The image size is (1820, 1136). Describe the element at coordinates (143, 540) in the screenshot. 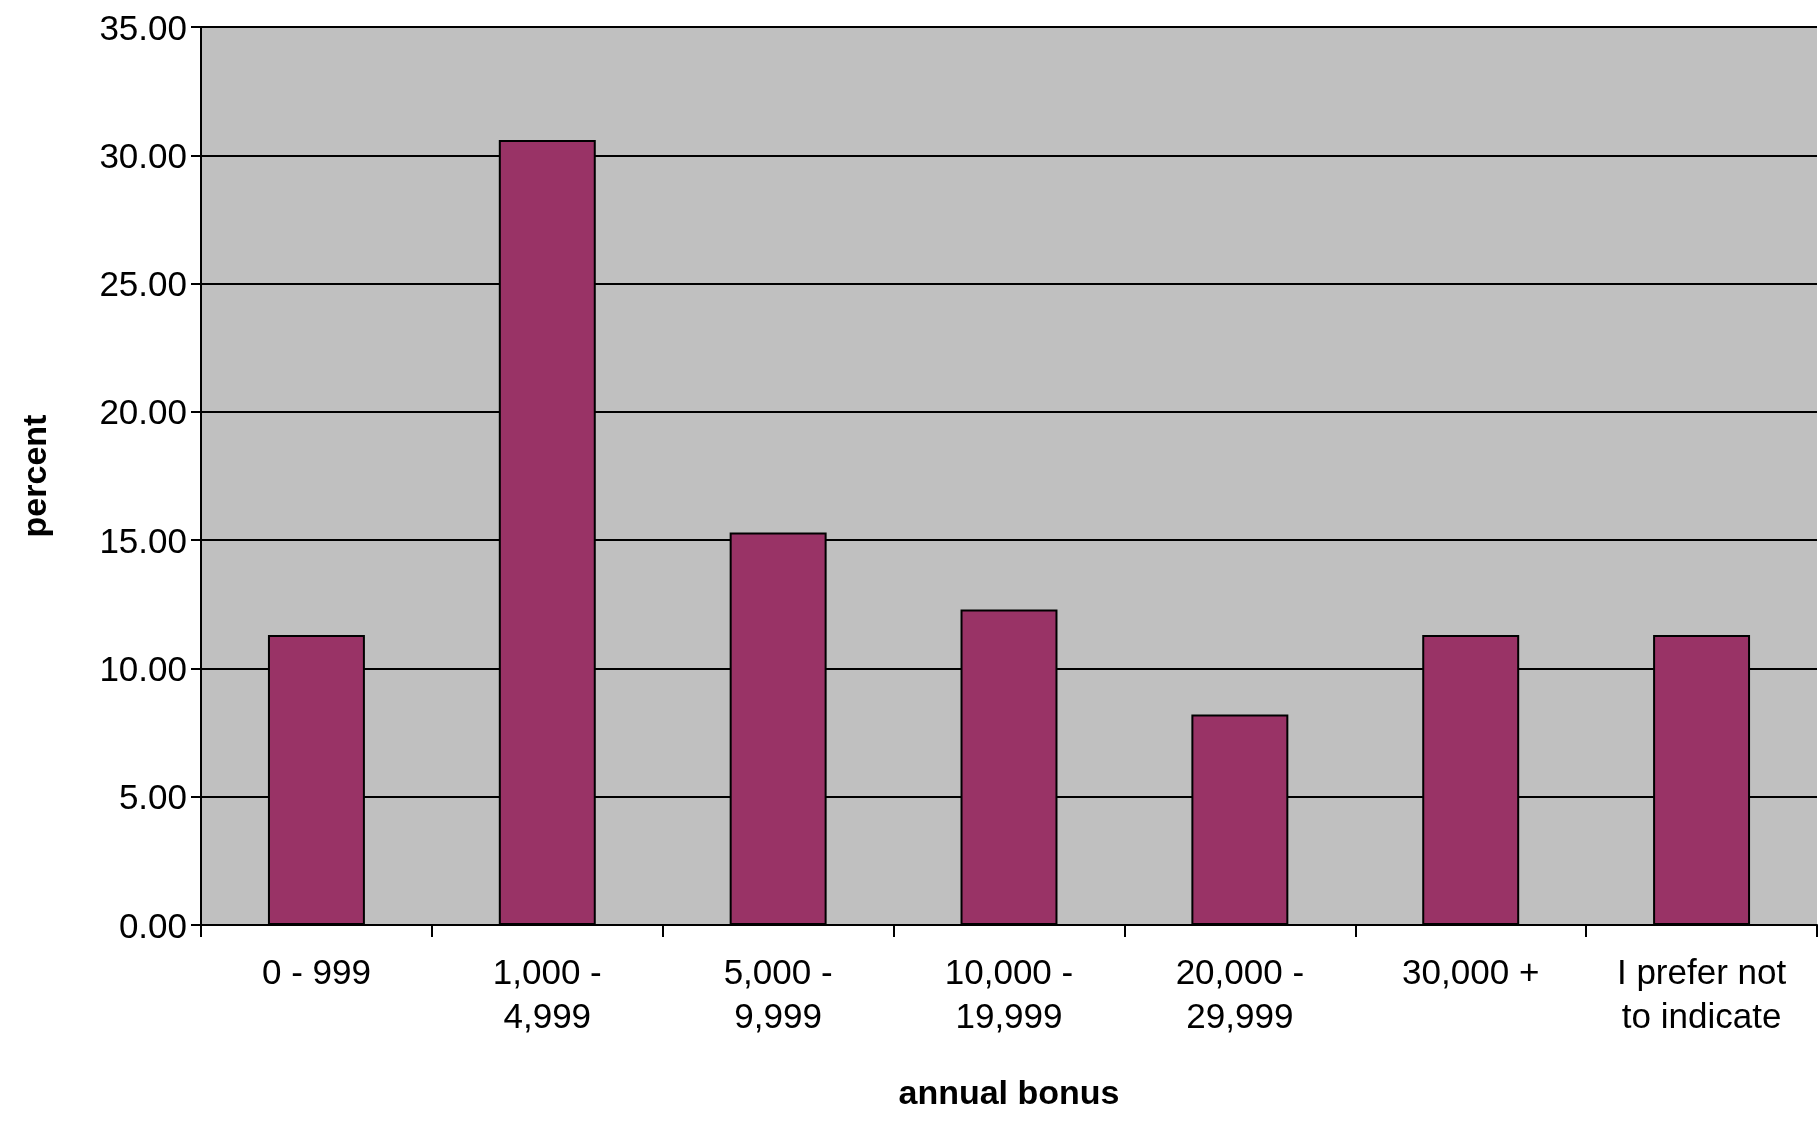

I see `y-tick-label: 15.00` at that location.